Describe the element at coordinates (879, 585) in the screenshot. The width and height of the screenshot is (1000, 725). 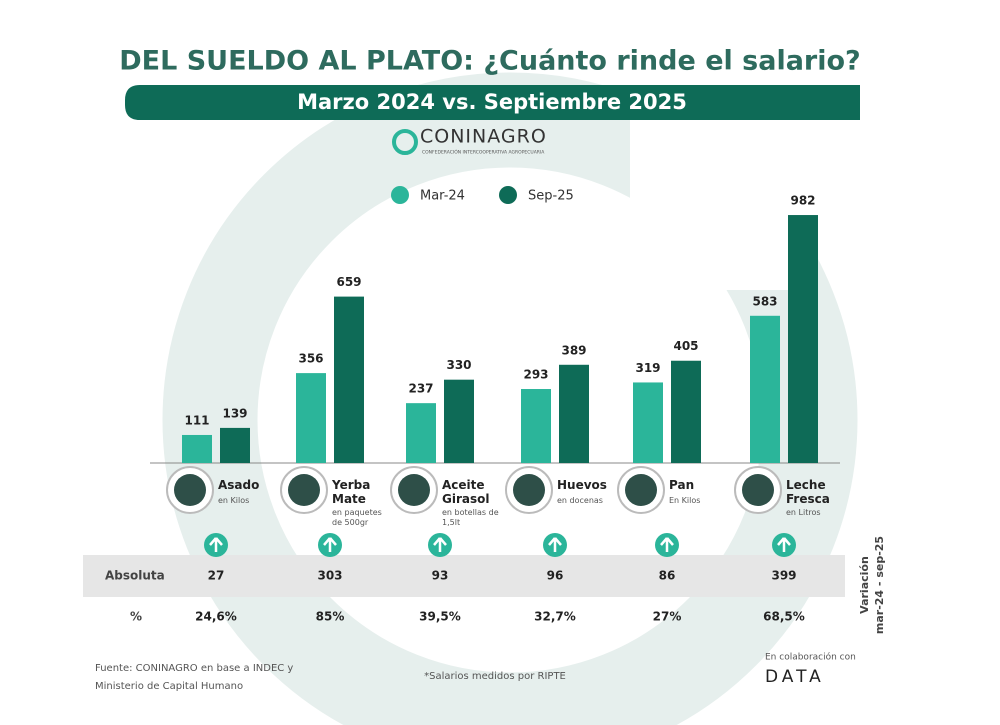
I see `variation-label: mar-24 - sep-25` at that location.